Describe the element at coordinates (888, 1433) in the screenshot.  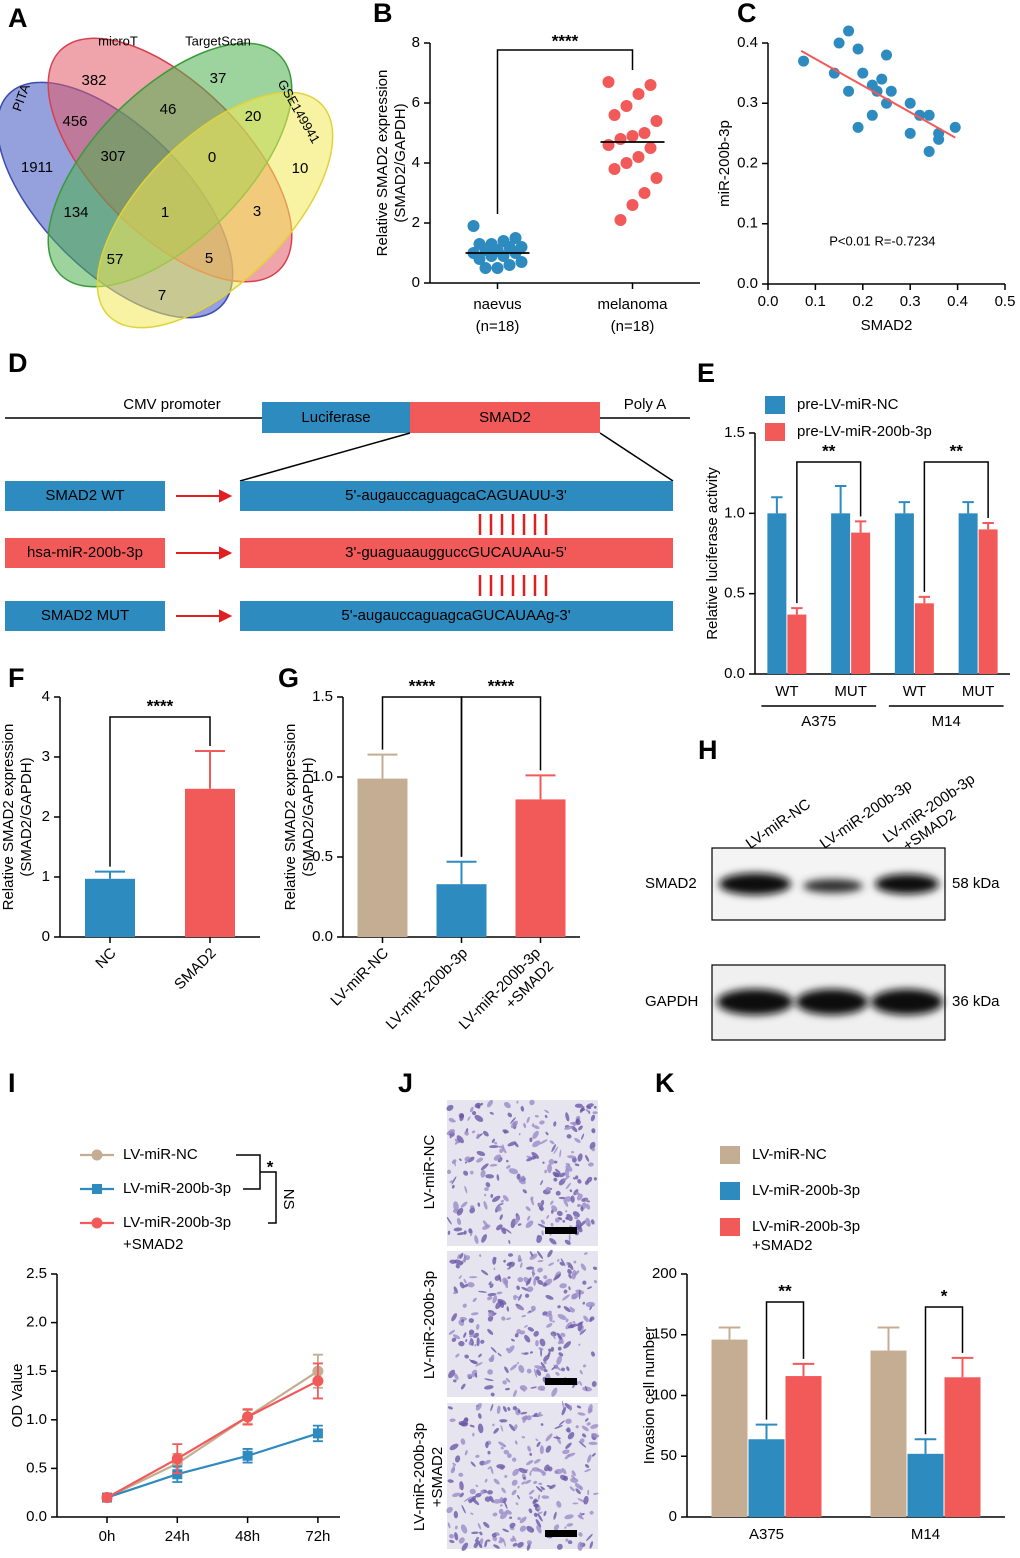
I see `bar` at that location.